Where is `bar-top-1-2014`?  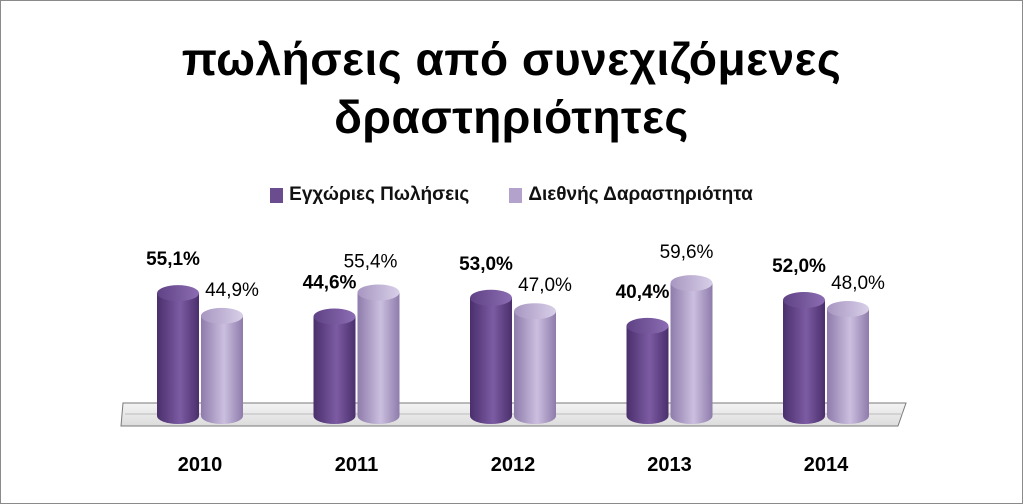
bar-top-1-2014 is located at coordinates (848, 308).